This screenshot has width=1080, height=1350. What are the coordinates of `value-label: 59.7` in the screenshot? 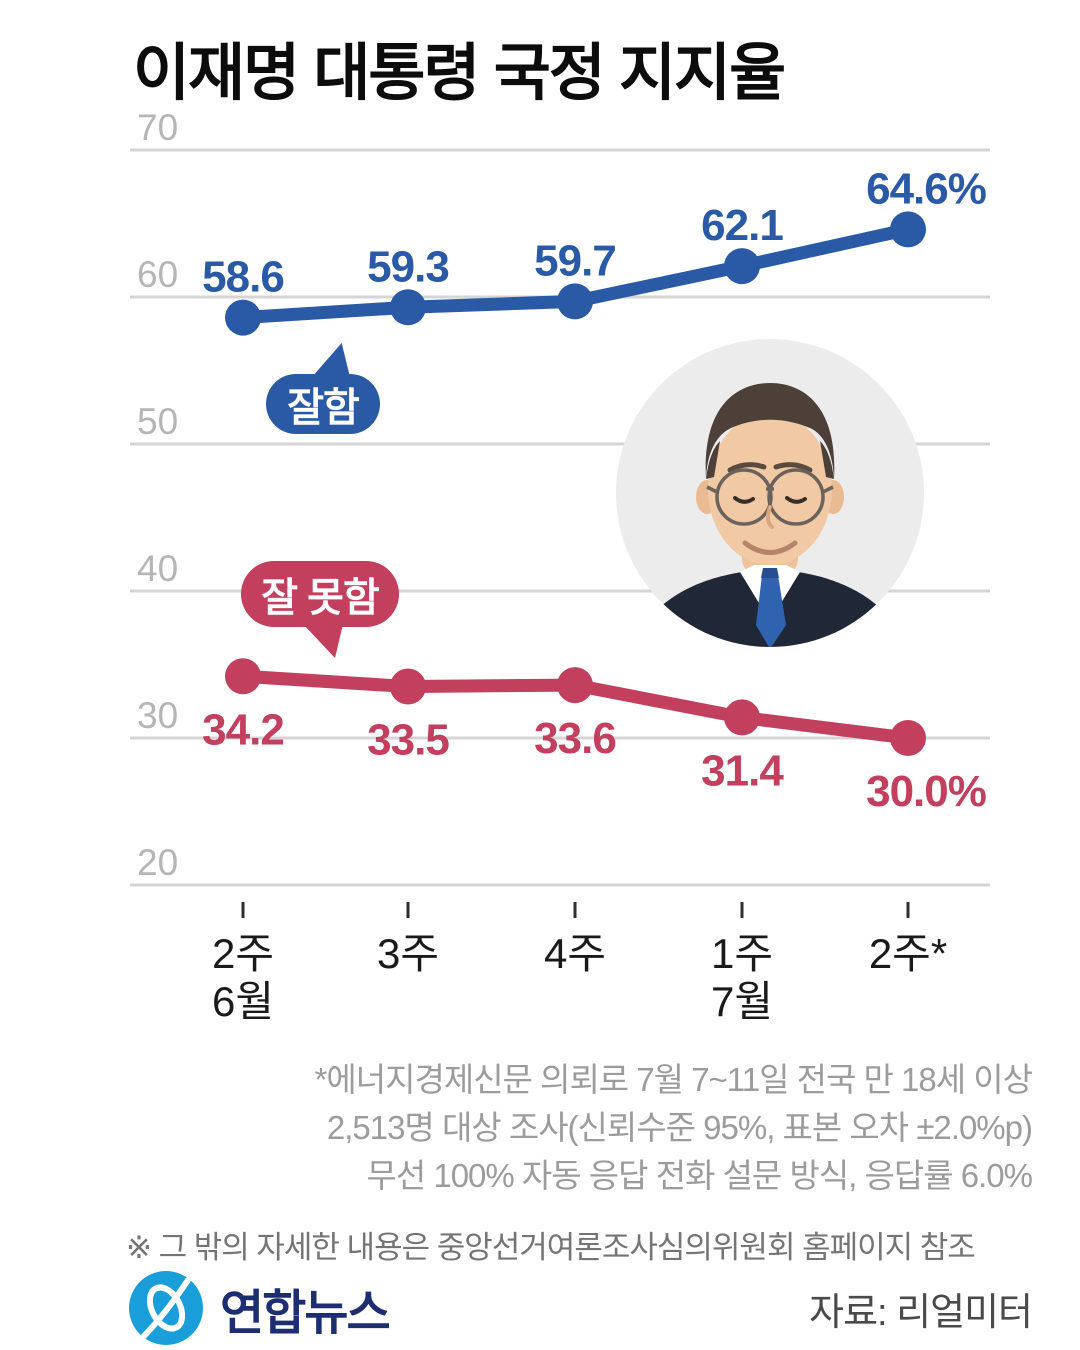 It's located at (575, 260).